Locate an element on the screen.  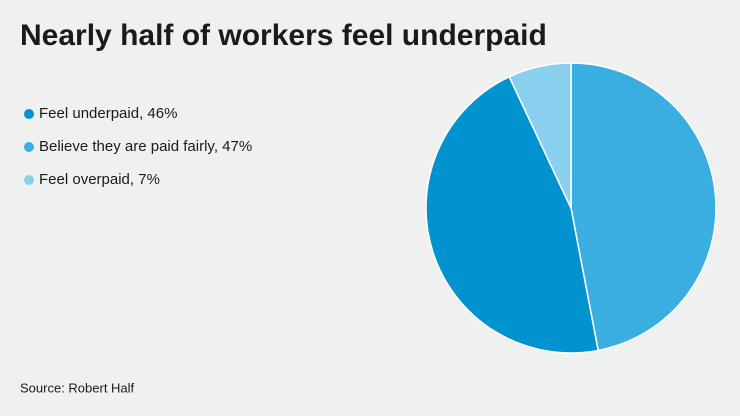
legend-label: Feel underpaid, 46% is located at coordinates (108, 113).